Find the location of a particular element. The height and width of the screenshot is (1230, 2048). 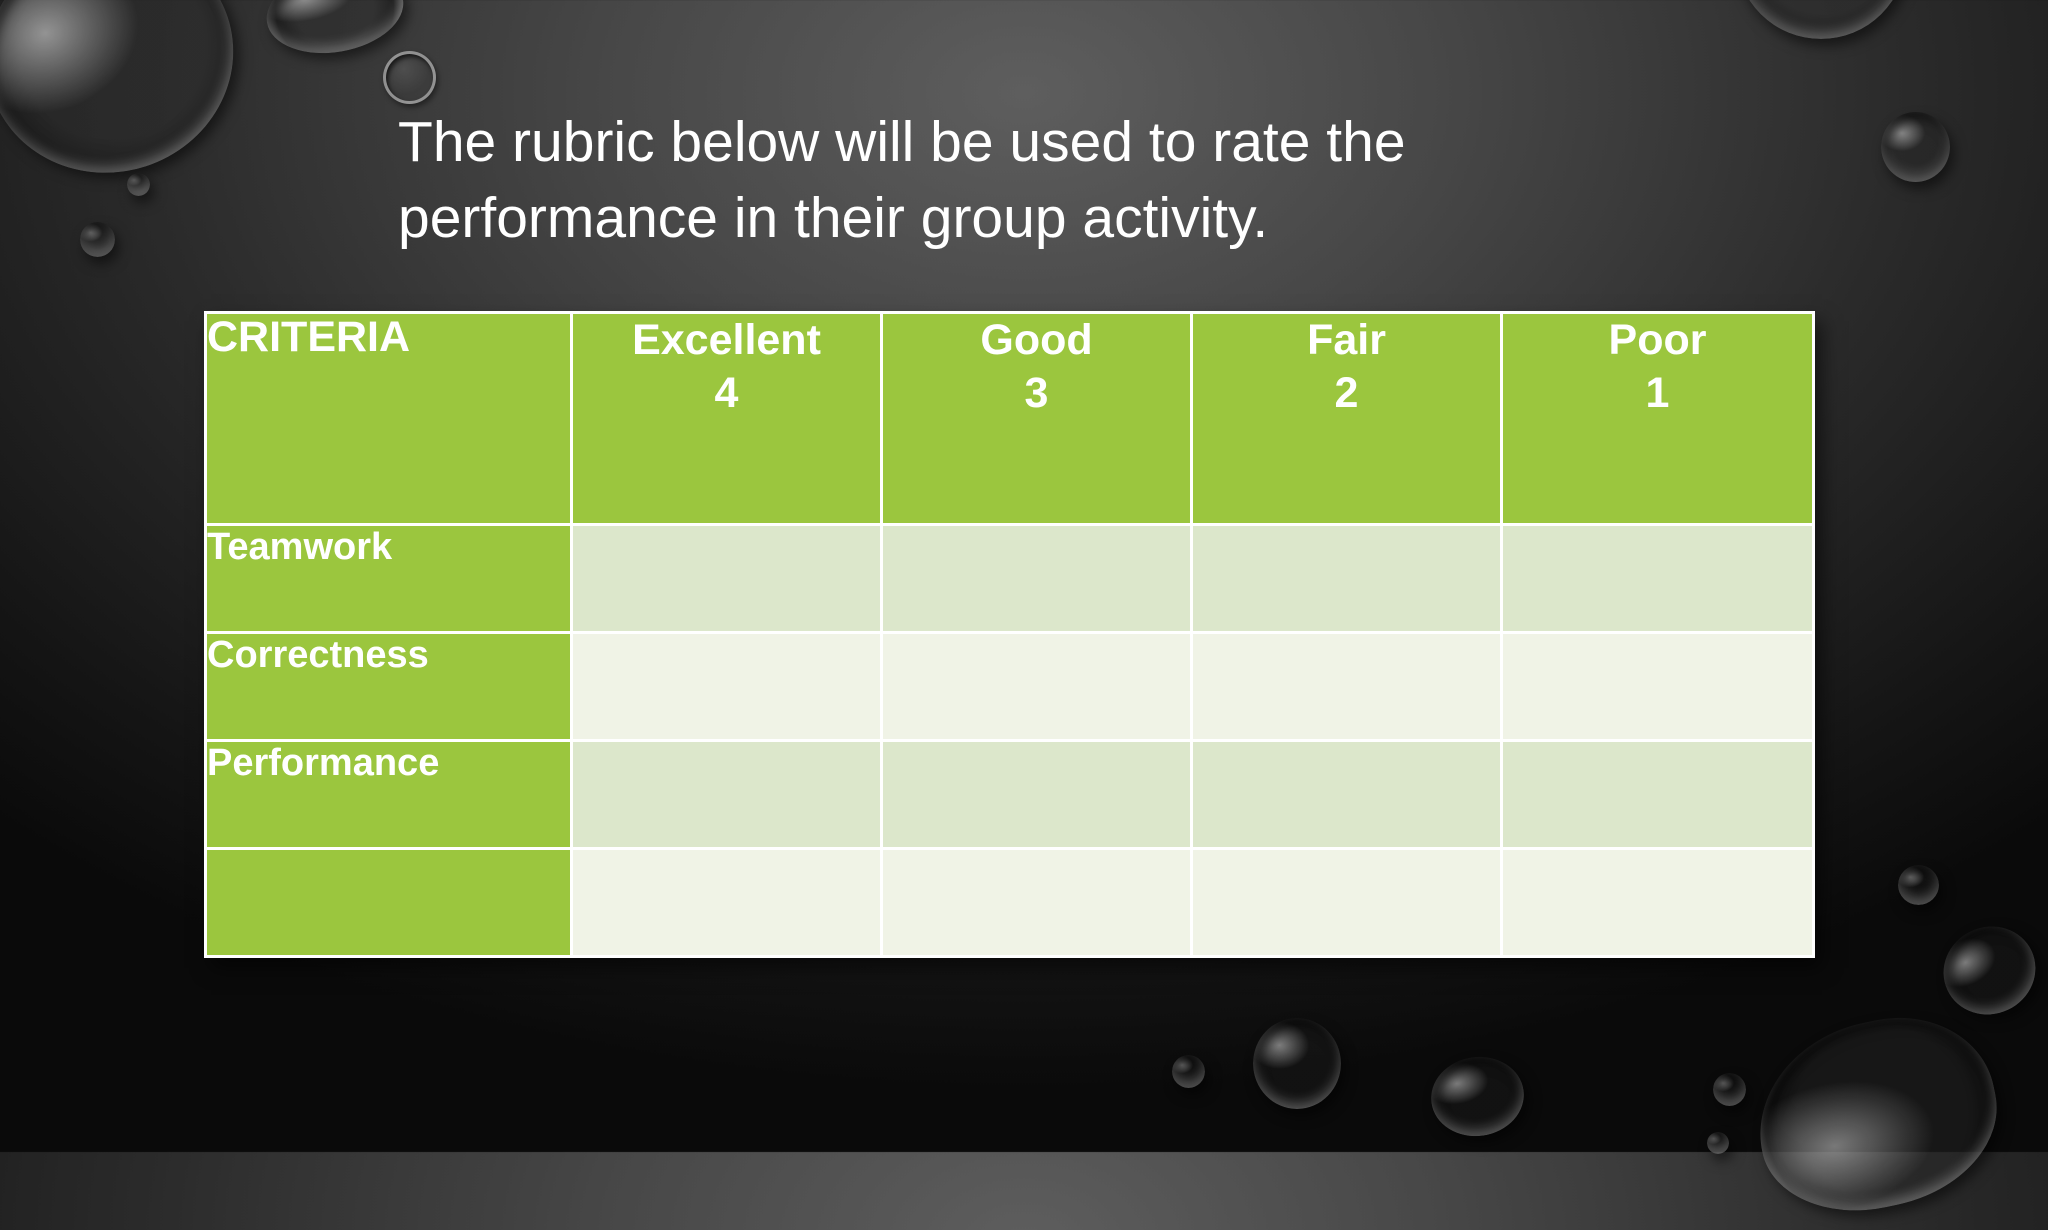

level-score: 4 is located at coordinates (726, 393).